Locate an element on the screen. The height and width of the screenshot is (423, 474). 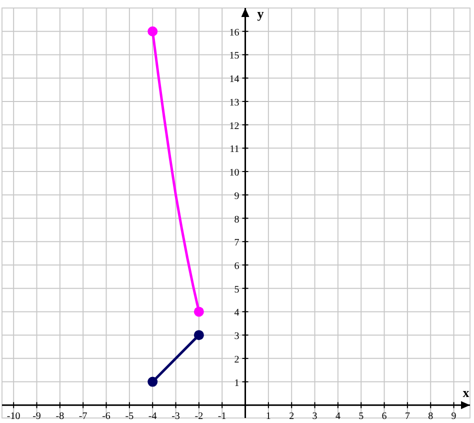
x-tick-label: 1 is located at coordinates (268, 416).